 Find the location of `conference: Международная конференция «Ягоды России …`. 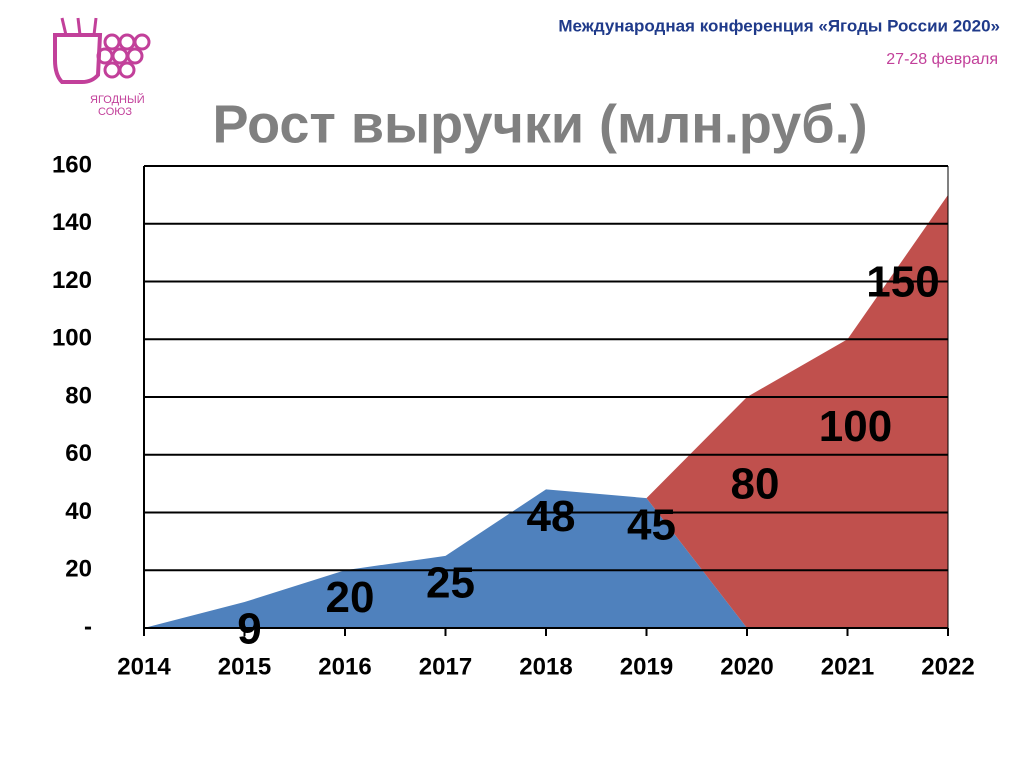

conference: Международная конференция «Ягоды России … is located at coordinates (779, 25).